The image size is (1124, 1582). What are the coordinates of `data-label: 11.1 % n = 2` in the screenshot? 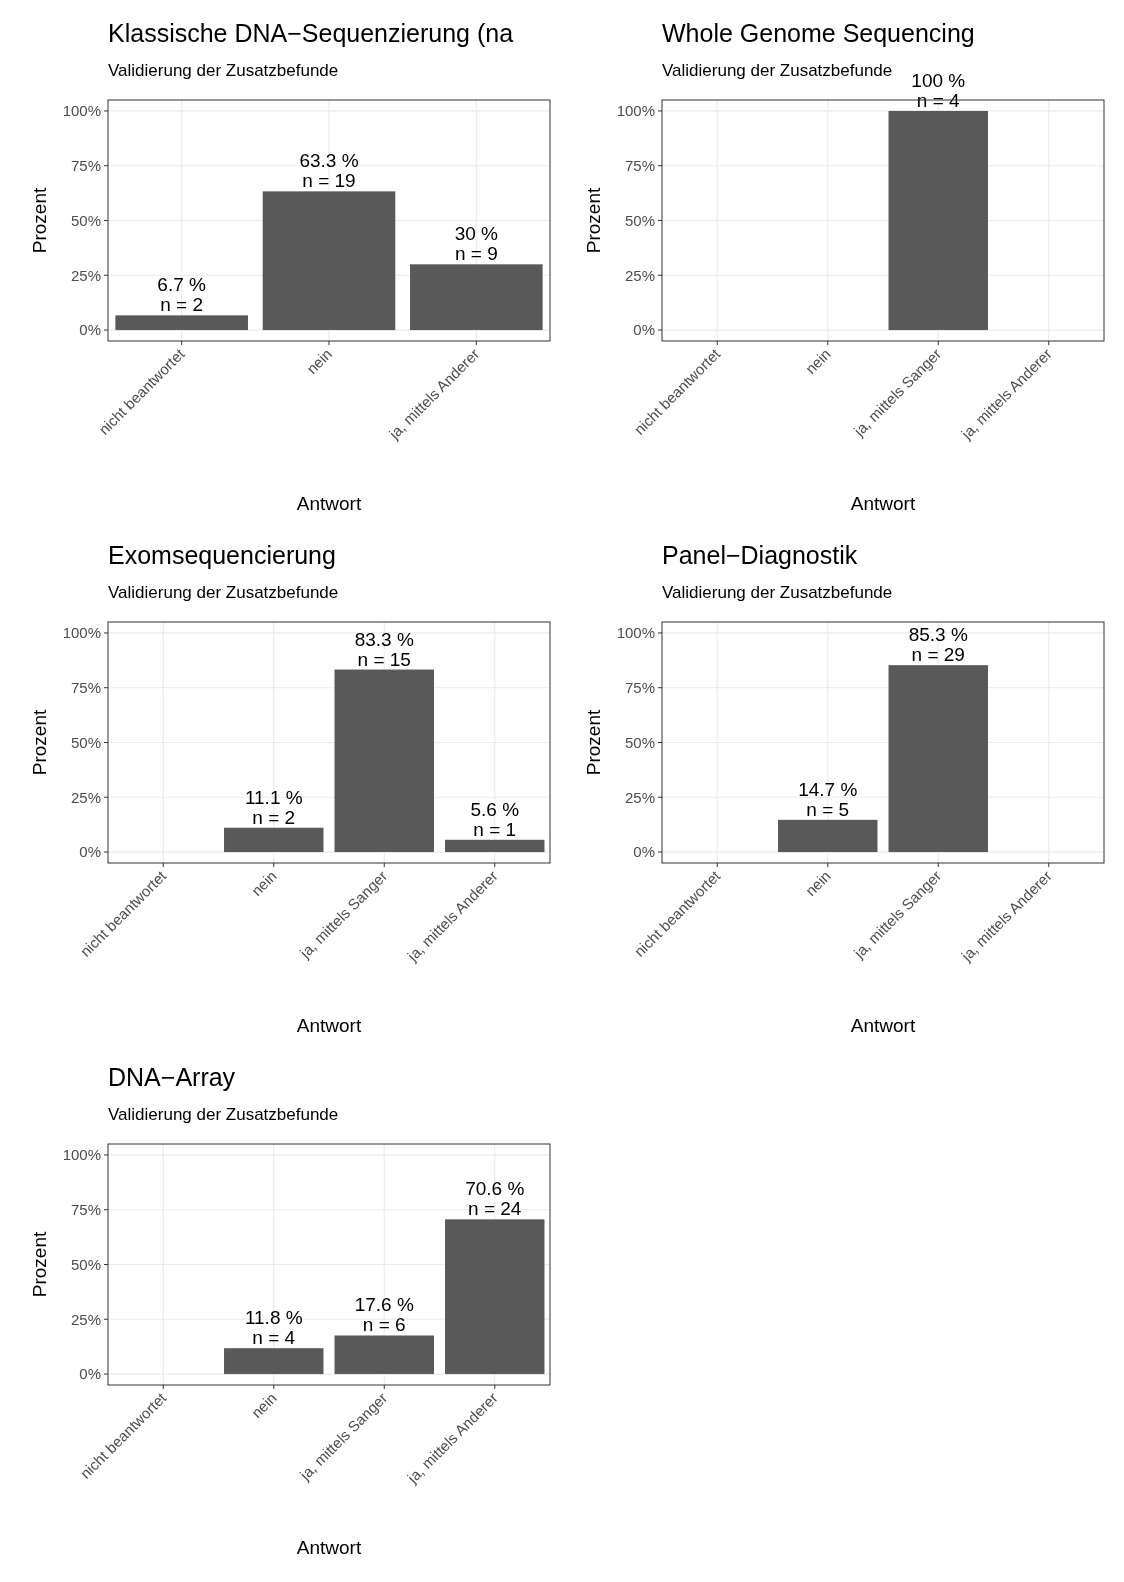 It's located at (273, 807).